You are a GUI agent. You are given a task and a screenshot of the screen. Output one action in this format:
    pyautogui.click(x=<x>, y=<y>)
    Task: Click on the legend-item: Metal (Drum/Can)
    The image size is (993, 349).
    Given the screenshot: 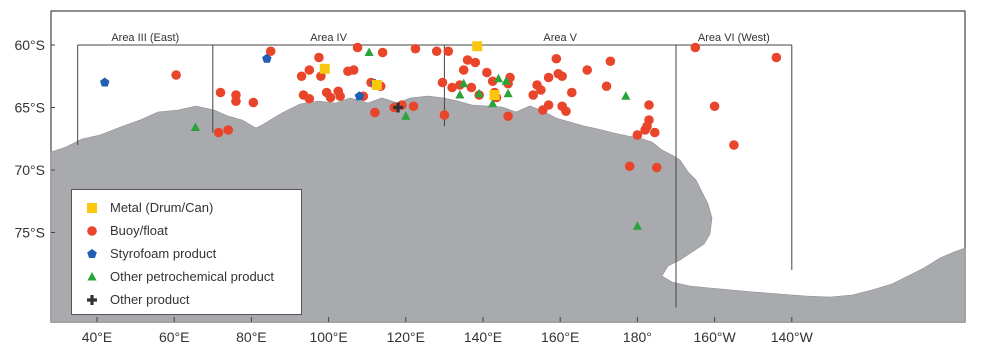 What is the action you would take?
    pyautogui.click(x=191, y=207)
    